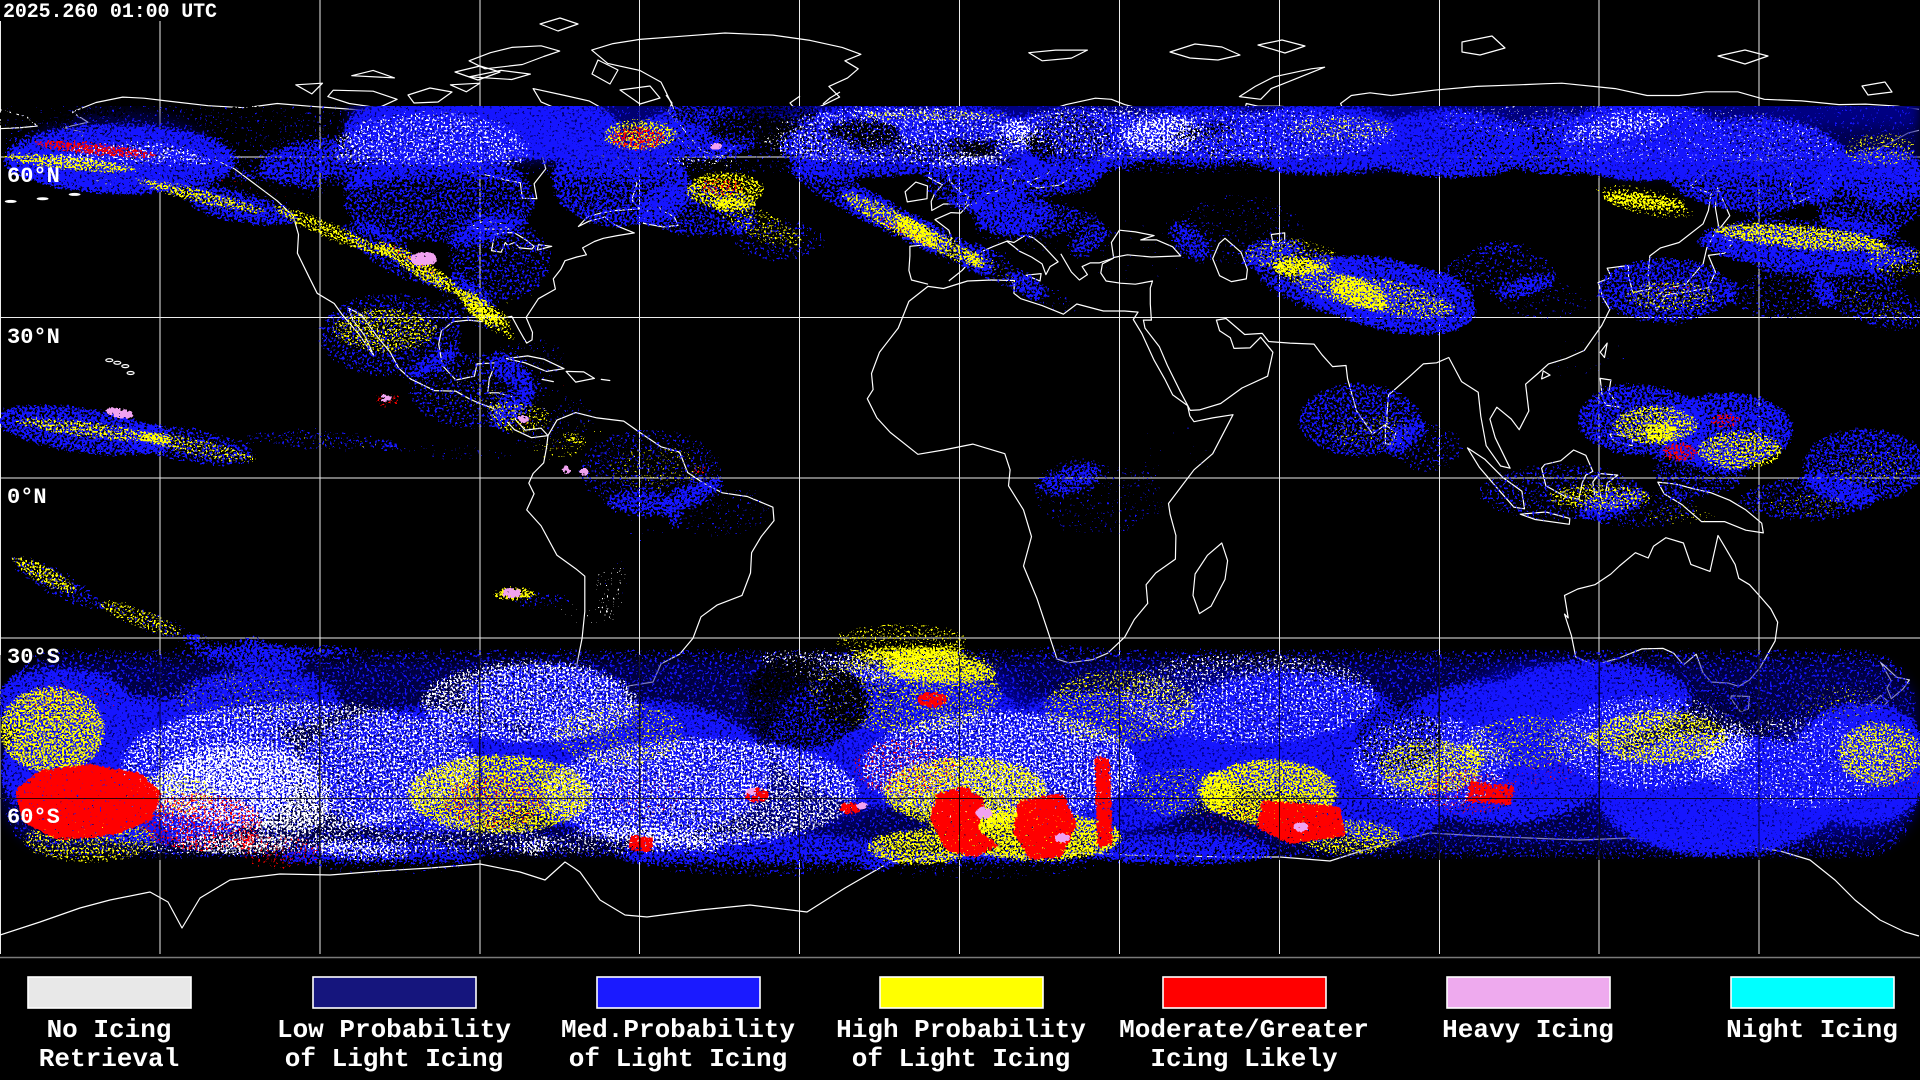 The width and height of the screenshot is (1920, 1080). Describe the element at coordinates (109, 1059) in the screenshot. I see `svg-text: Retrieval` at that location.